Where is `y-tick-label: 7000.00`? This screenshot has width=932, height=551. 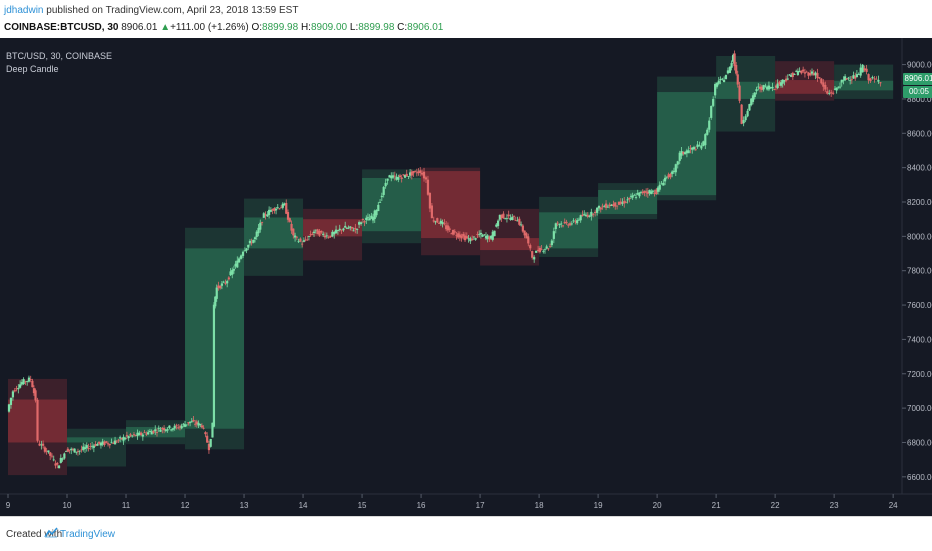
y-tick-label: 7000.00 is located at coordinates (919, 408).